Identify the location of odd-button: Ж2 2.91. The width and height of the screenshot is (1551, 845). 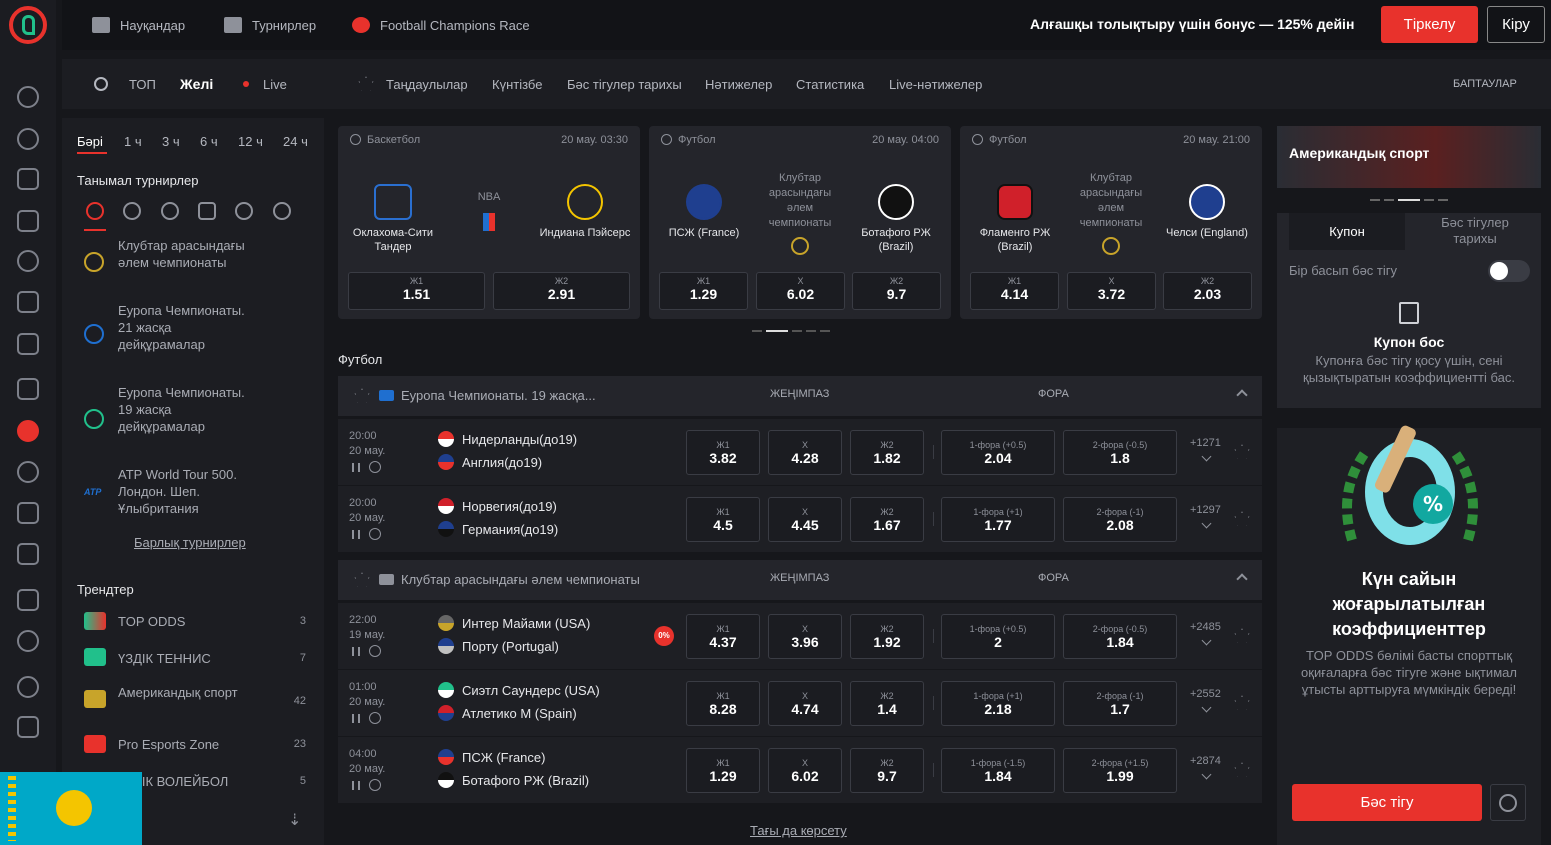
(561, 291).